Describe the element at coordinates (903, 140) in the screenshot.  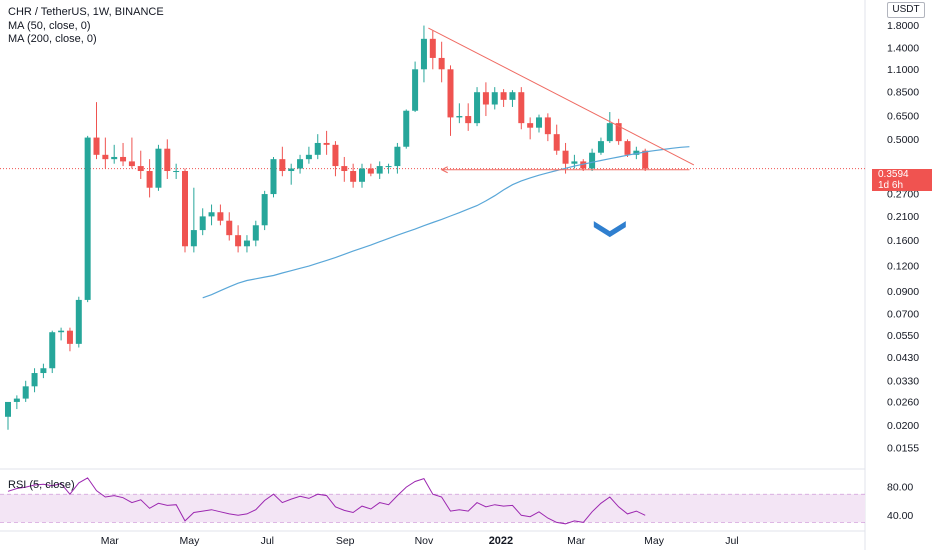
I see `price-tick-label: 0.5000` at that location.